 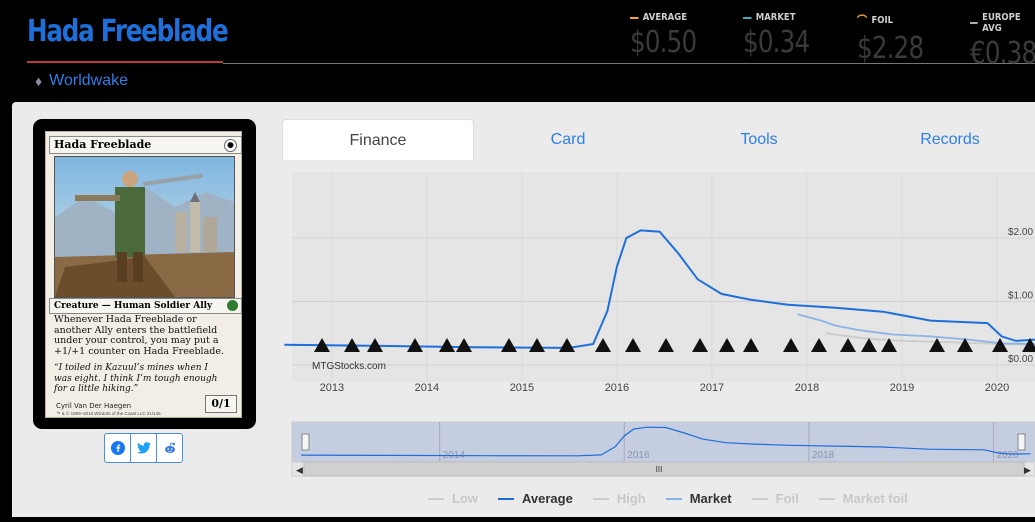 I want to click on legend-item: Low, so click(x=453, y=498).